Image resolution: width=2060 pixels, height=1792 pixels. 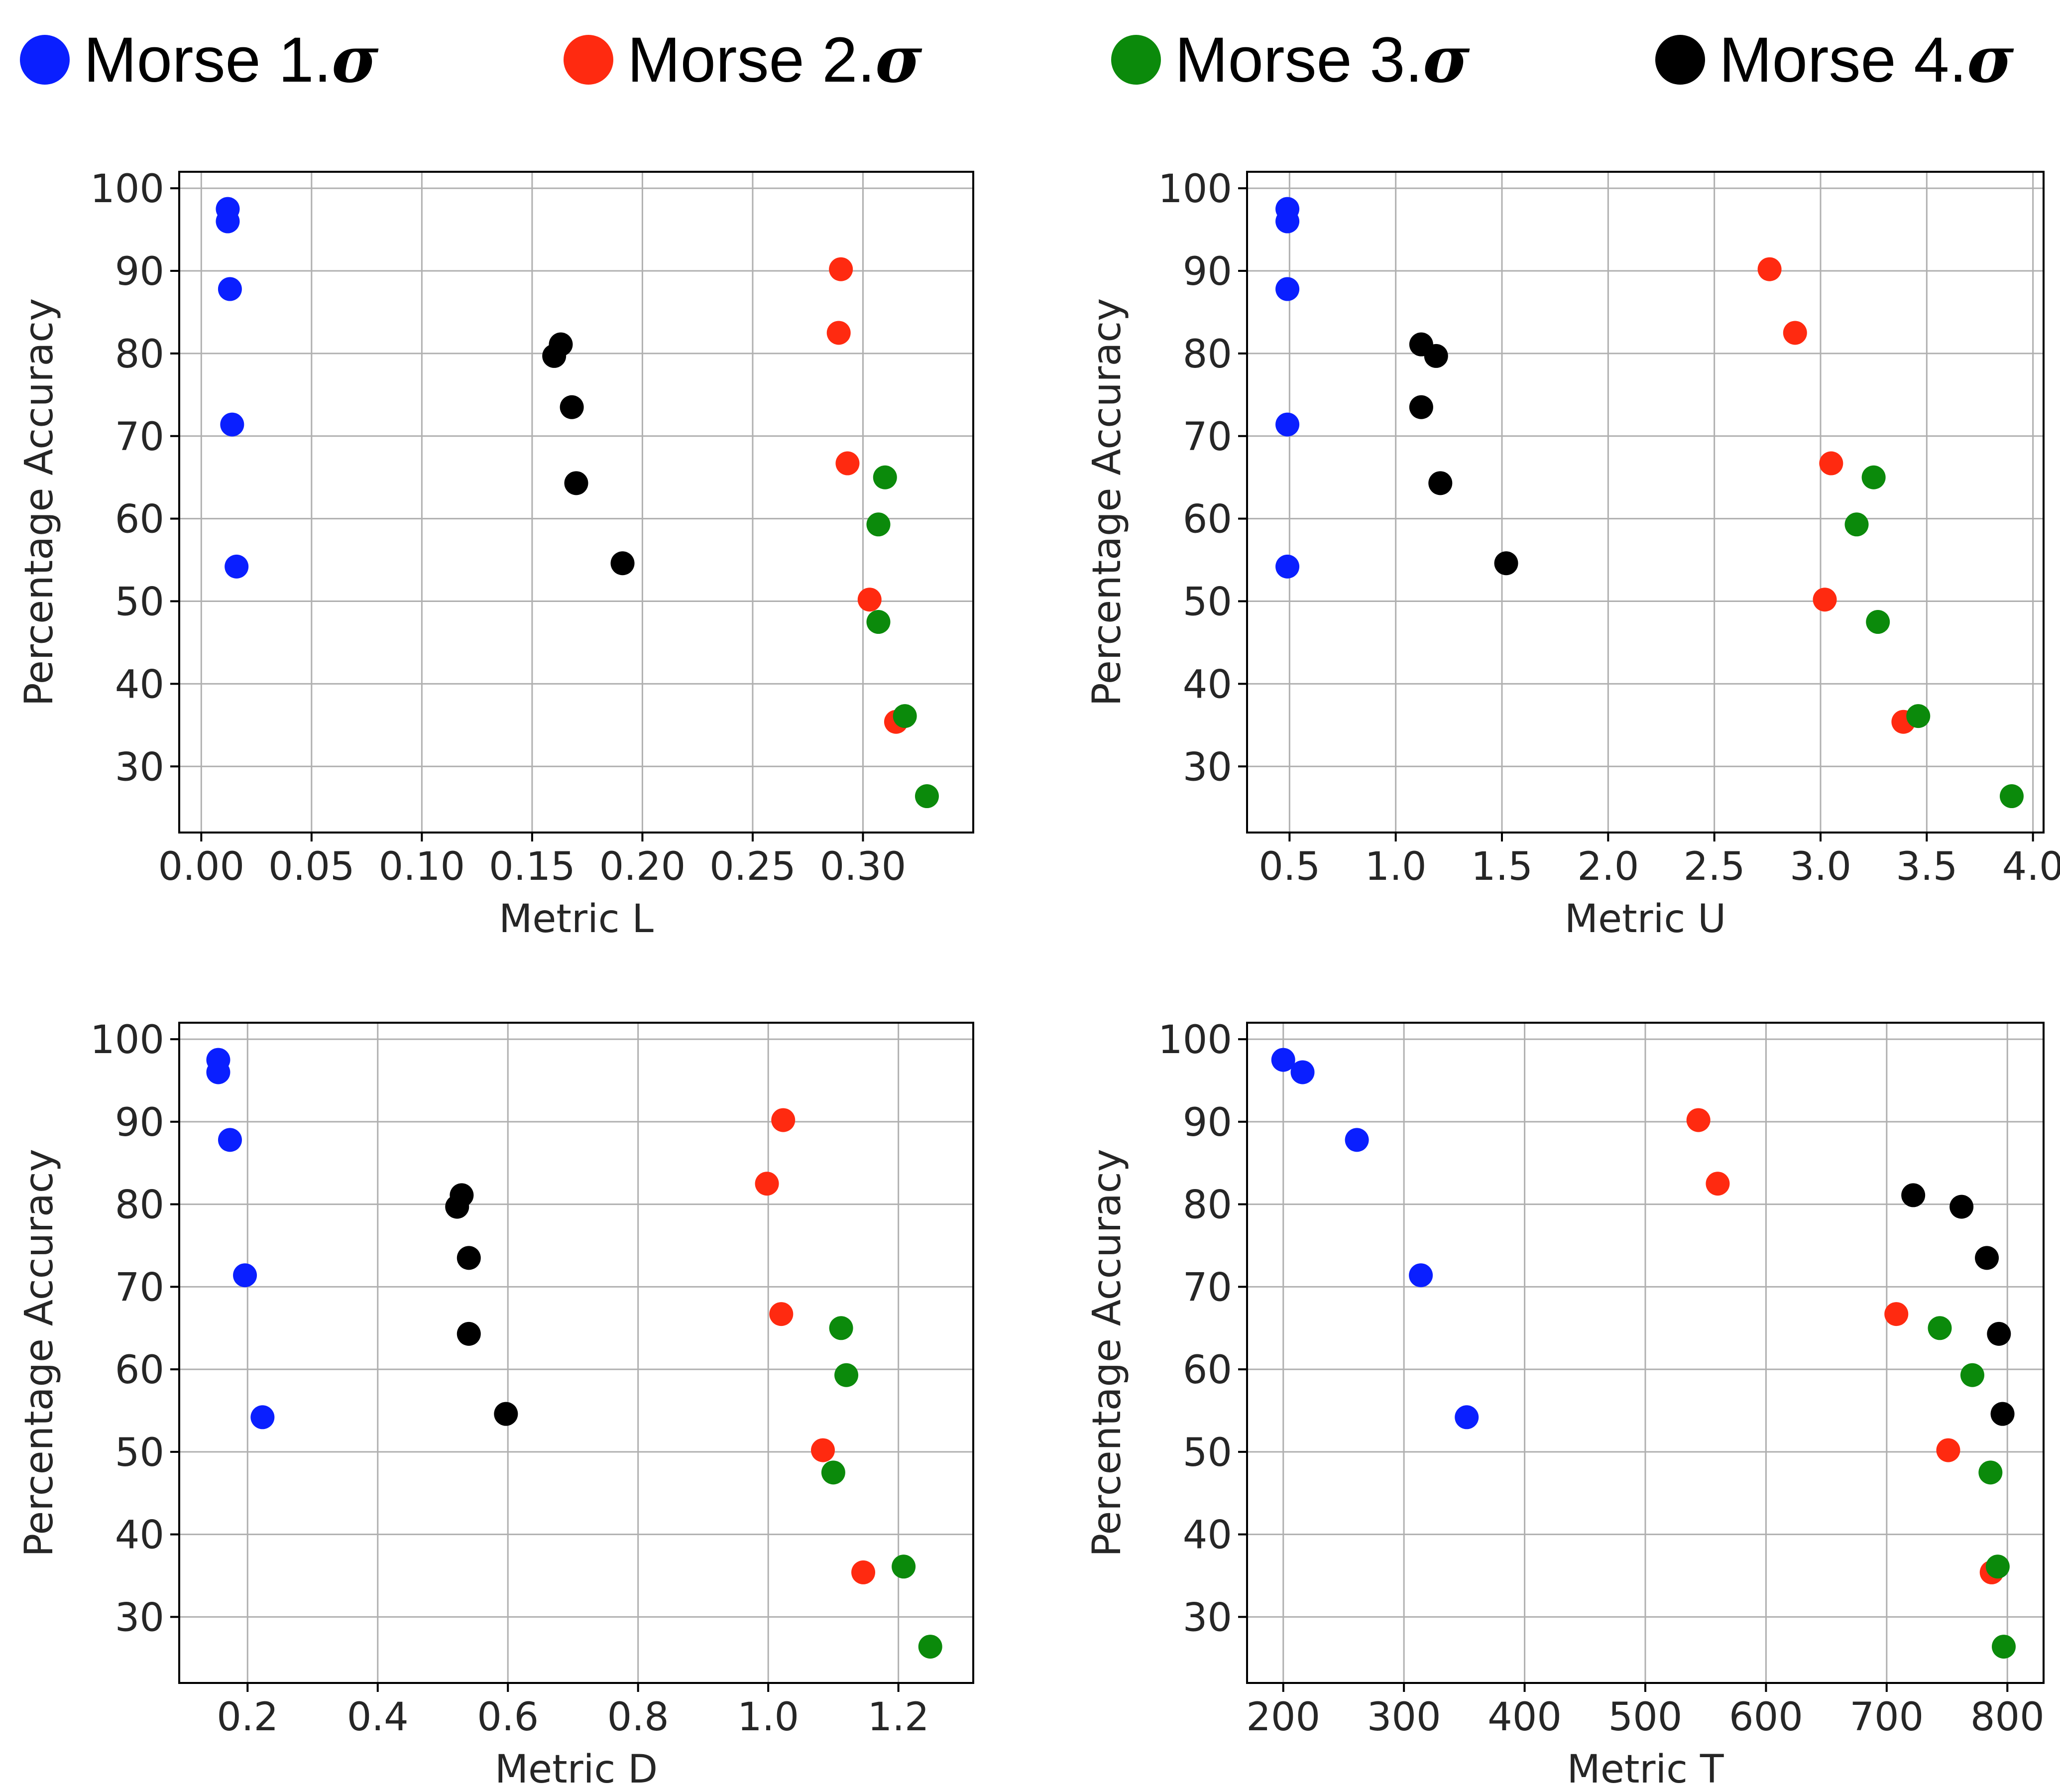 What do you see at coordinates (752, 866) in the screenshot?
I see `x-tick-label: 0.25` at bounding box center [752, 866].